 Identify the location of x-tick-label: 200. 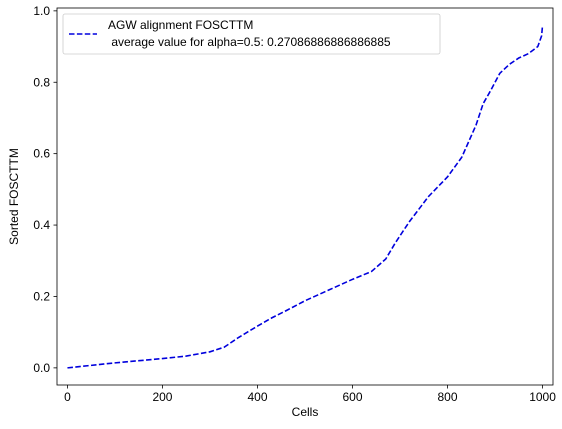
(162, 397).